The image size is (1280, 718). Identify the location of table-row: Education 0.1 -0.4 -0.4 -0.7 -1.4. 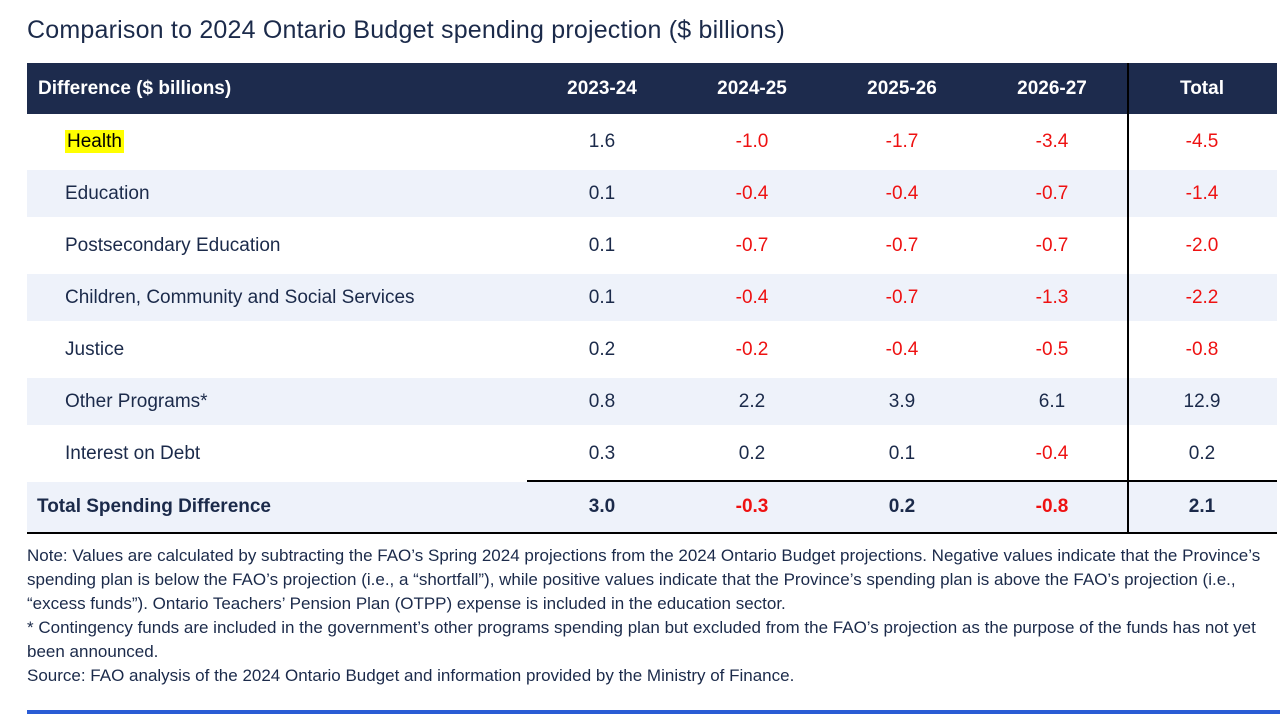
(652, 193).